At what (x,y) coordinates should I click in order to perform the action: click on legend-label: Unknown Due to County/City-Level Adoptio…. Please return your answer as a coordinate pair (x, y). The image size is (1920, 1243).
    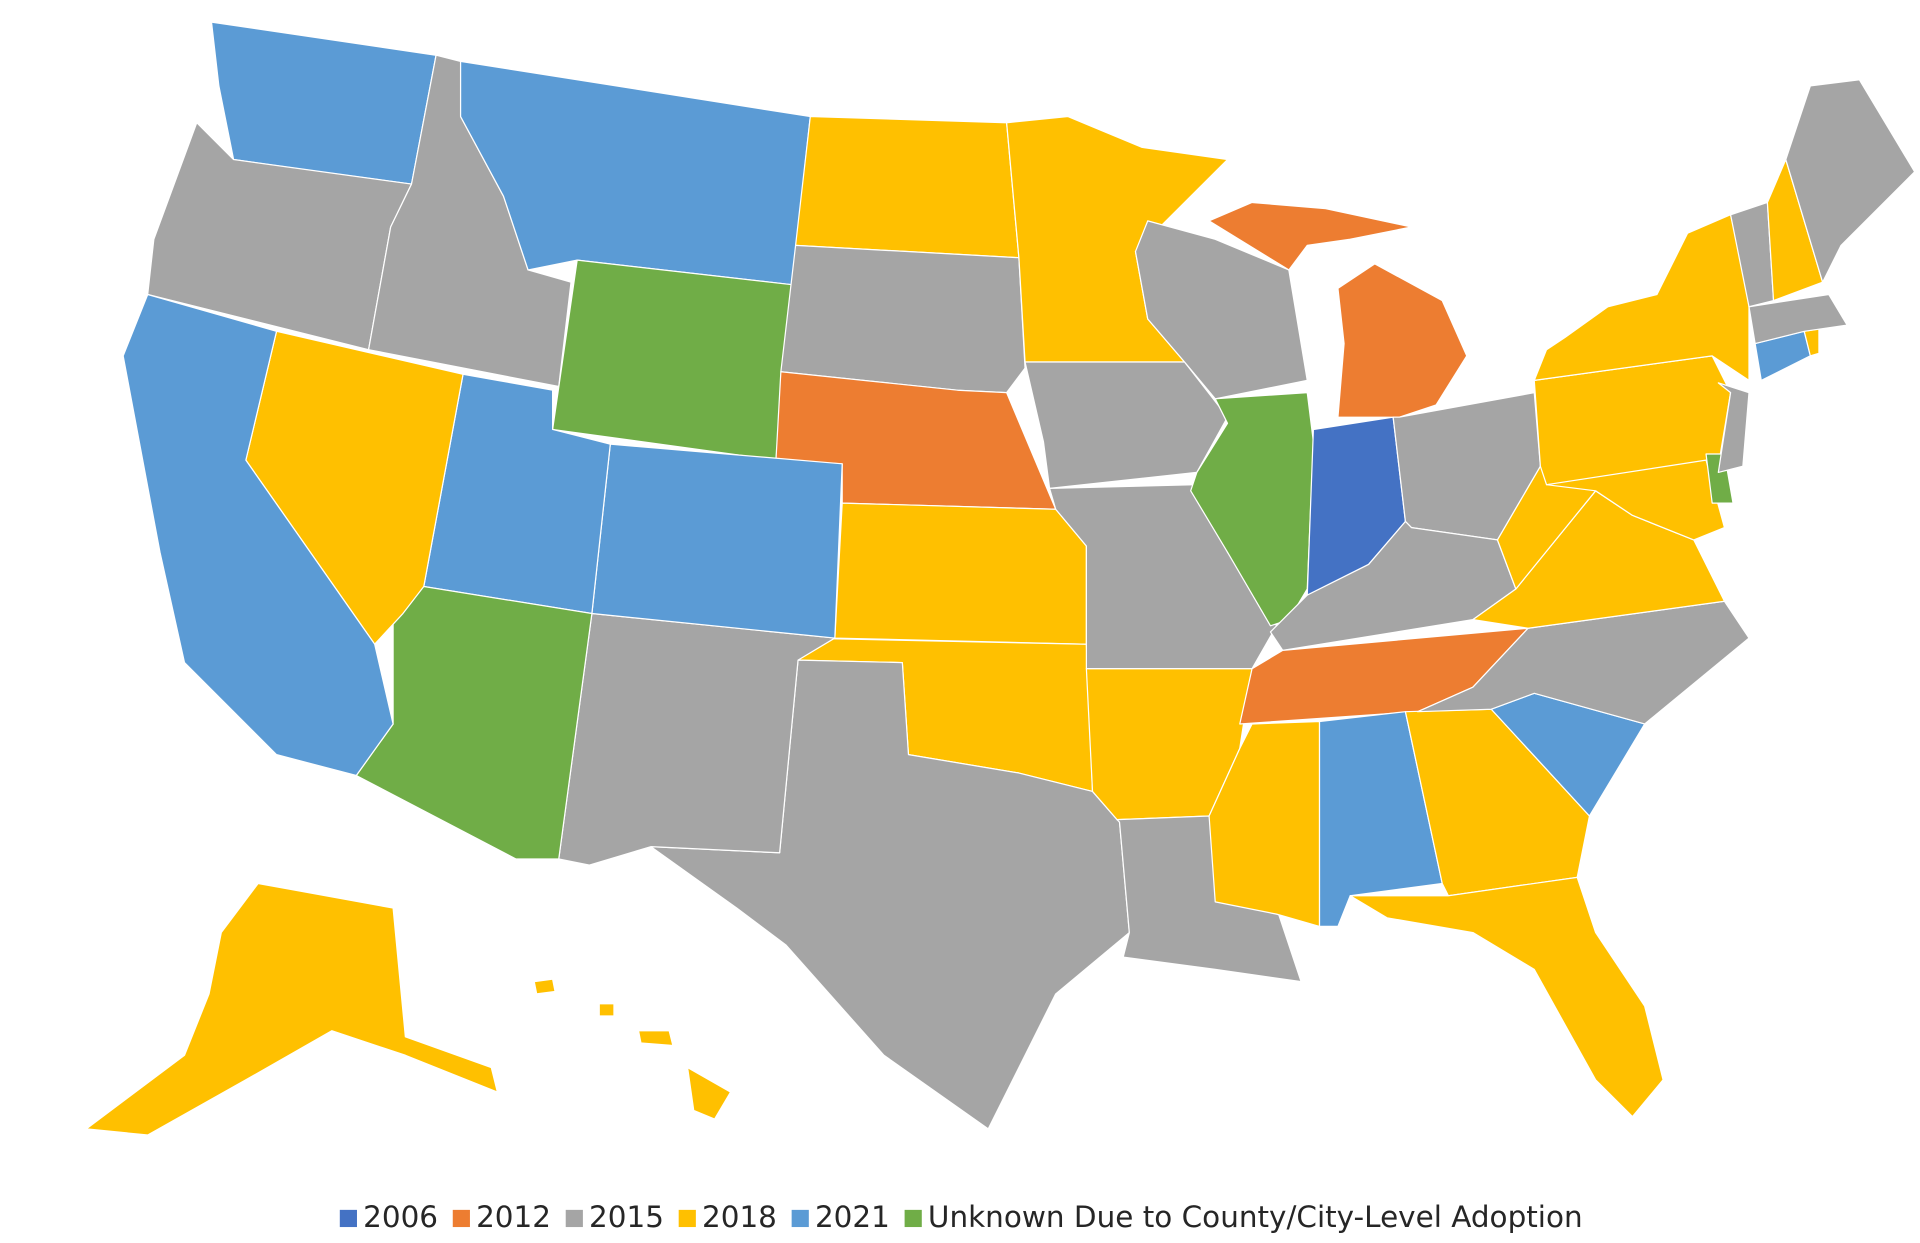
    Looking at the image, I should click on (1255, 1217).